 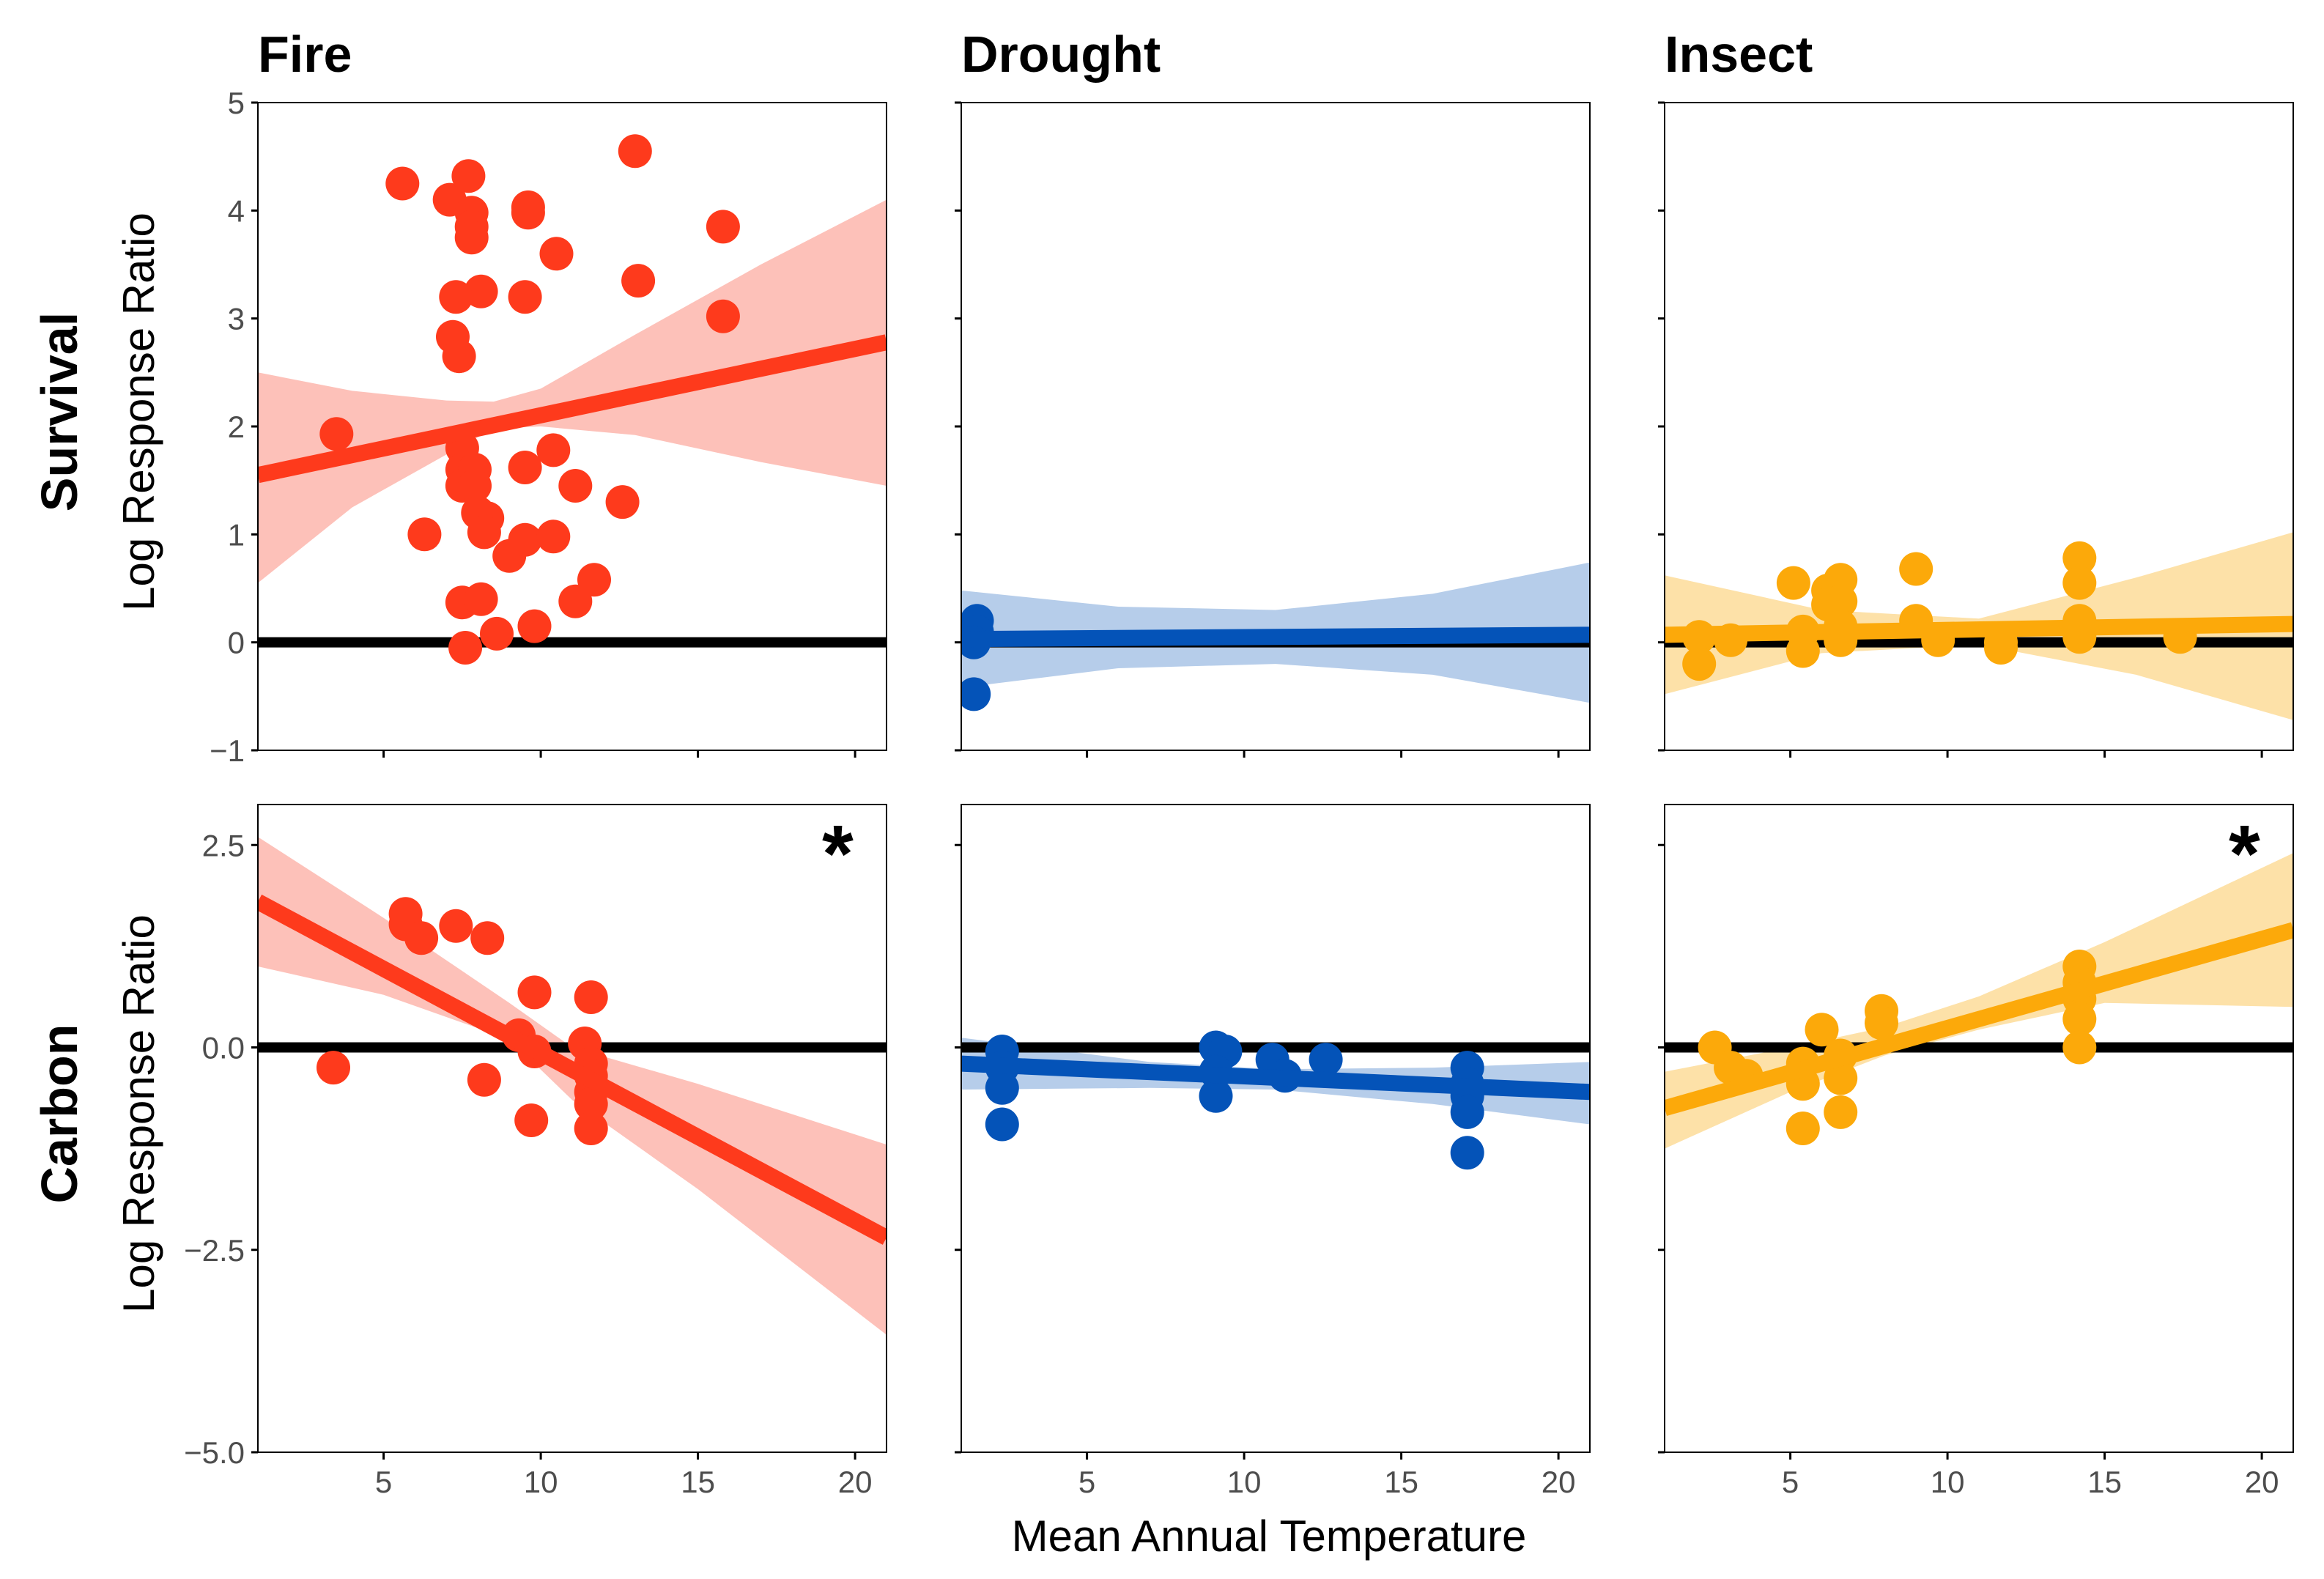 I want to click on panel-carbon-insect: 5 10 15 20 *, so click(x=1976, y=1151).